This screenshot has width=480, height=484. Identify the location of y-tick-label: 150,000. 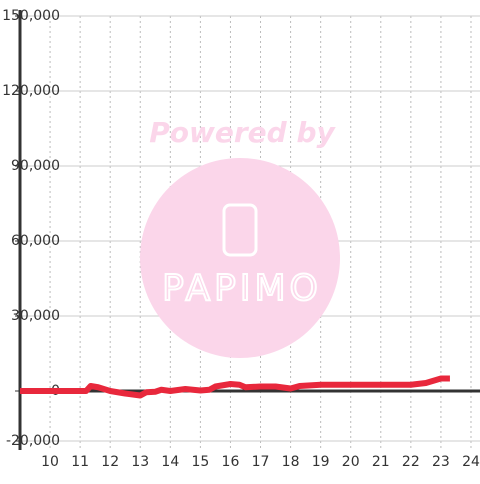
(31, 16).